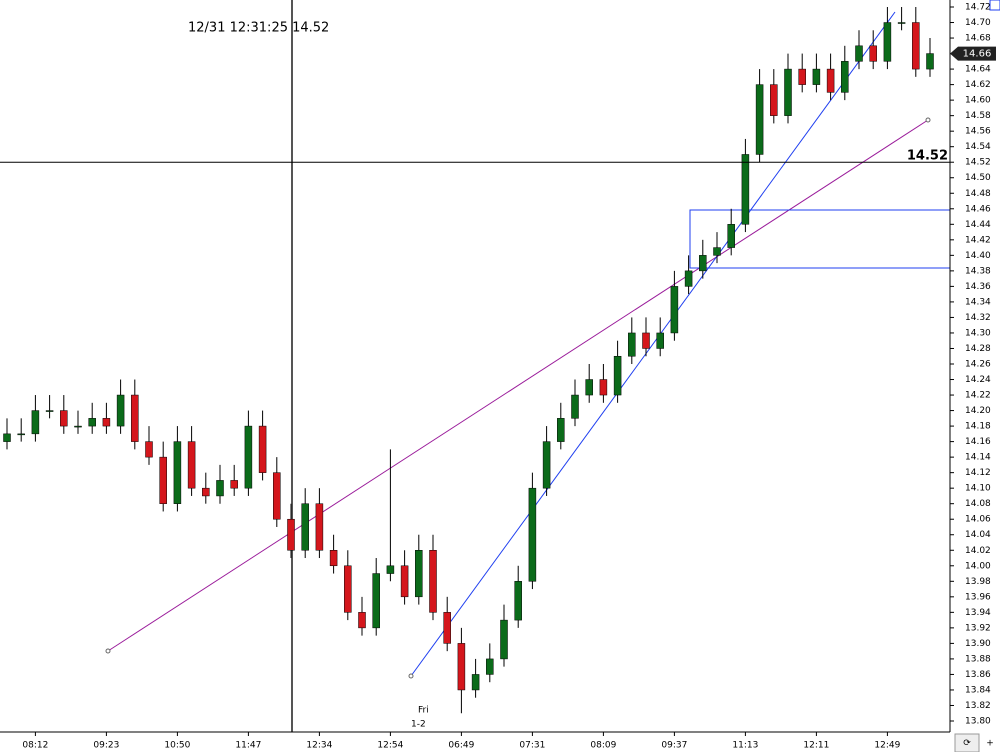  Describe the element at coordinates (977, 54) in the screenshot. I see `last-price-label: 14.66` at that location.